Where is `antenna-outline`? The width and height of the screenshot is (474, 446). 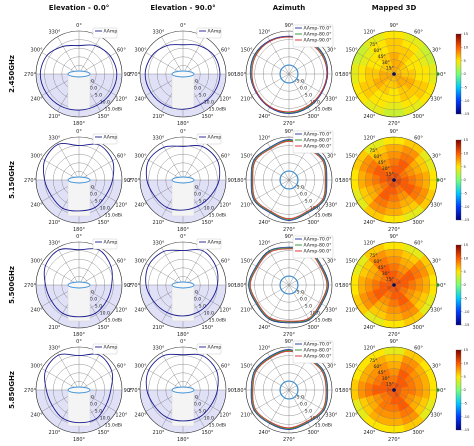 antenna-outline is located at coordinates (289, 285).